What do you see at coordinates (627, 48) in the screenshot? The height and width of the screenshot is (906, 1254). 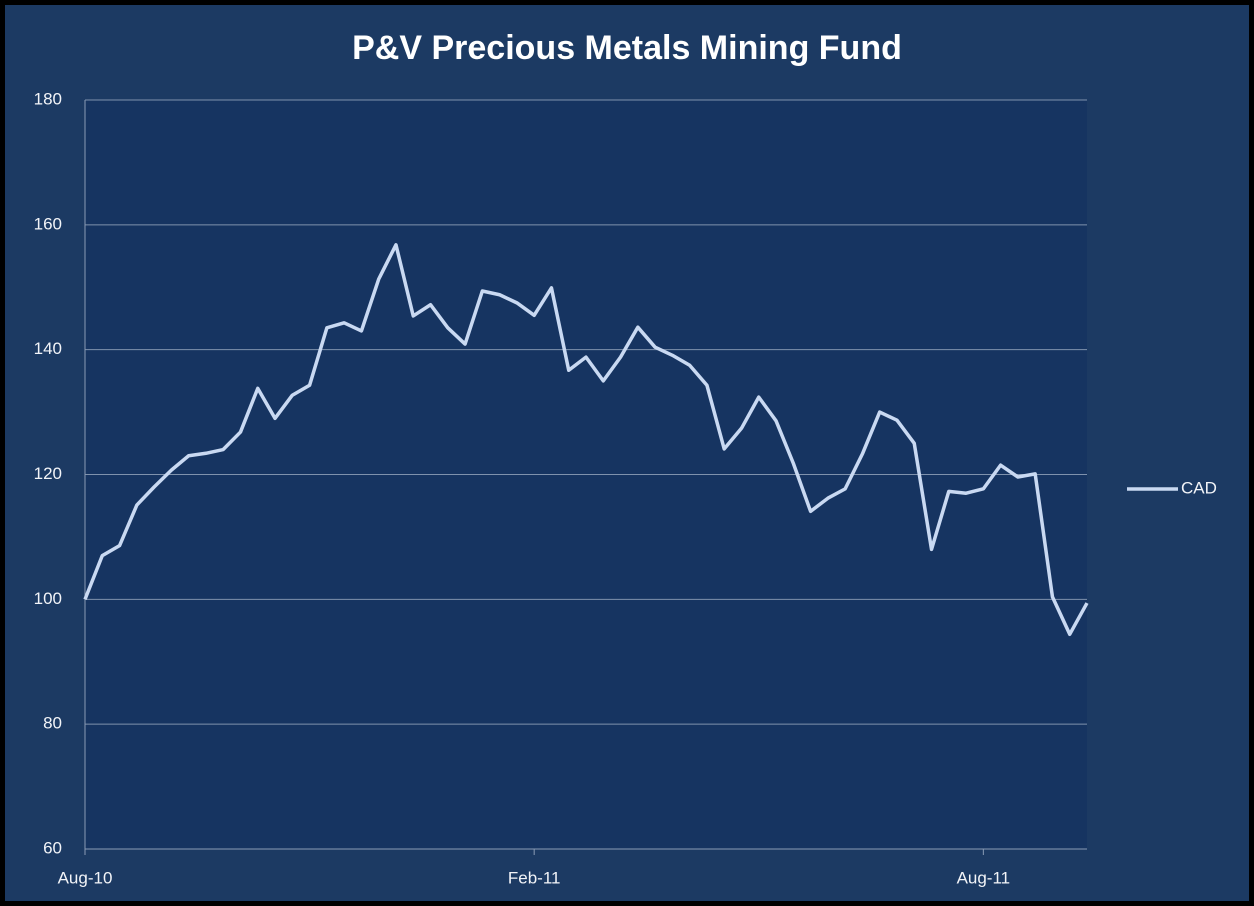 I see `chart-title: P&V Precious Metals Mining Fund` at bounding box center [627, 48].